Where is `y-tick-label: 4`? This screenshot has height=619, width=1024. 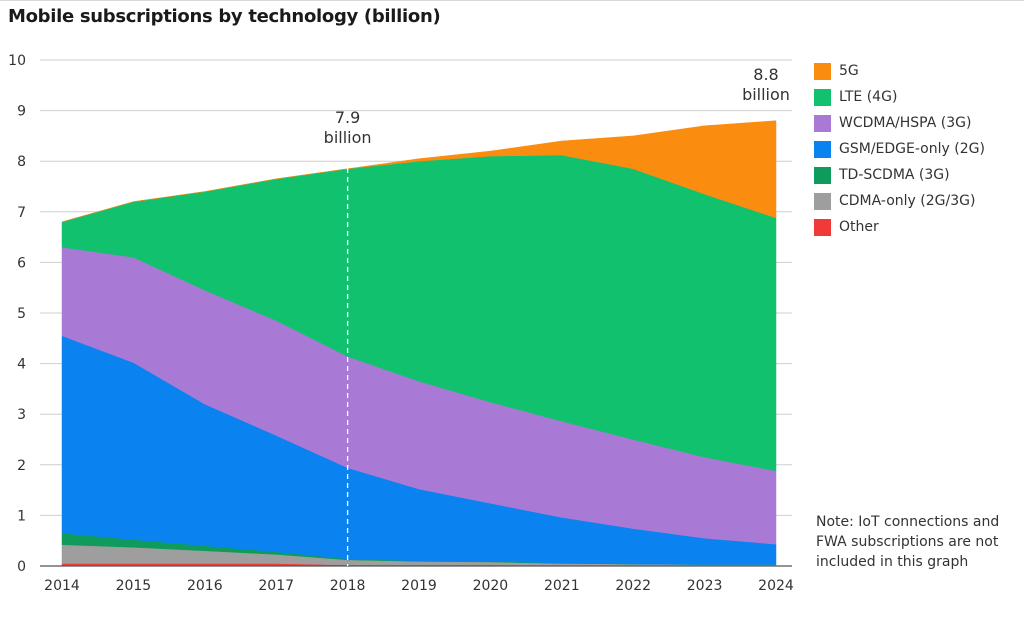
y-tick-label: 4 is located at coordinates (21, 365).